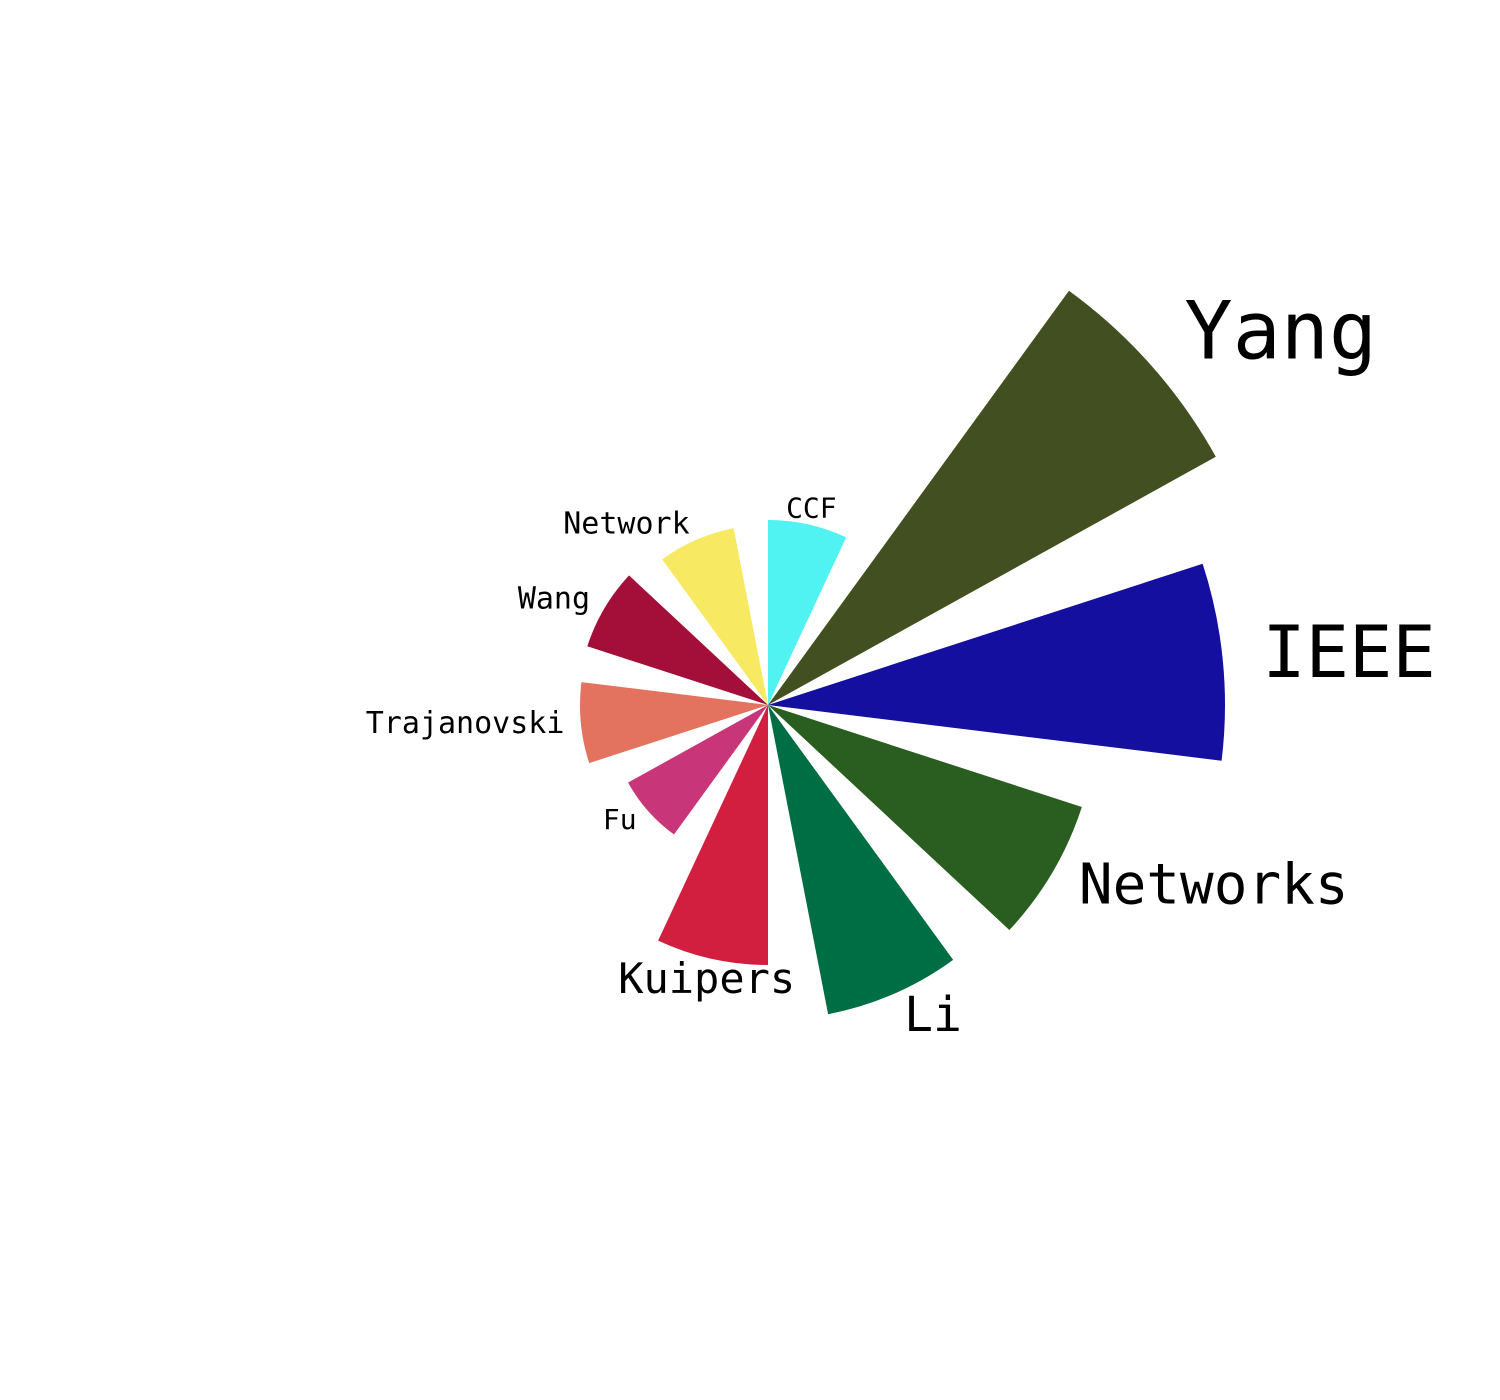  What do you see at coordinates (698, 770) in the screenshot?
I see `bar-fu` at bounding box center [698, 770].